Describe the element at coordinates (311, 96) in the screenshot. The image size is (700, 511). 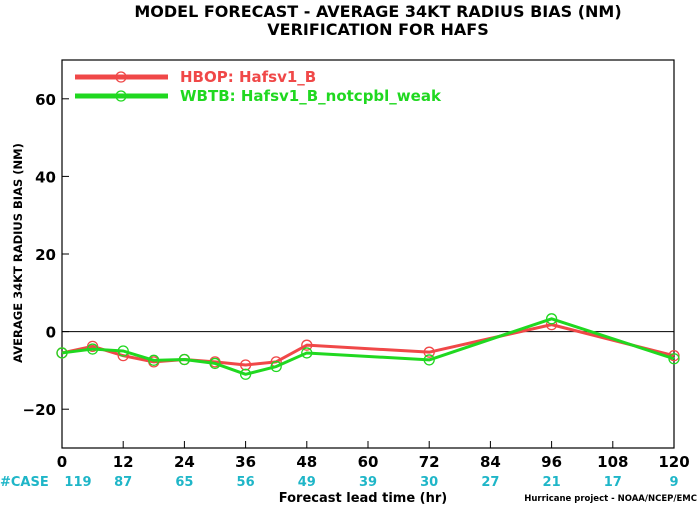
I see `legend-label: WBTB: Hafsv1_B_notcpbl_weak` at that location.